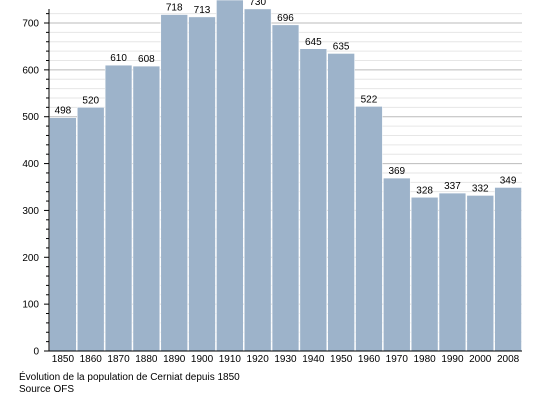 This screenshot has width=550, height=400. Describe the element at coordinates (285, 18) in the screenshot. I see `bar-value-label: 696` at that location.